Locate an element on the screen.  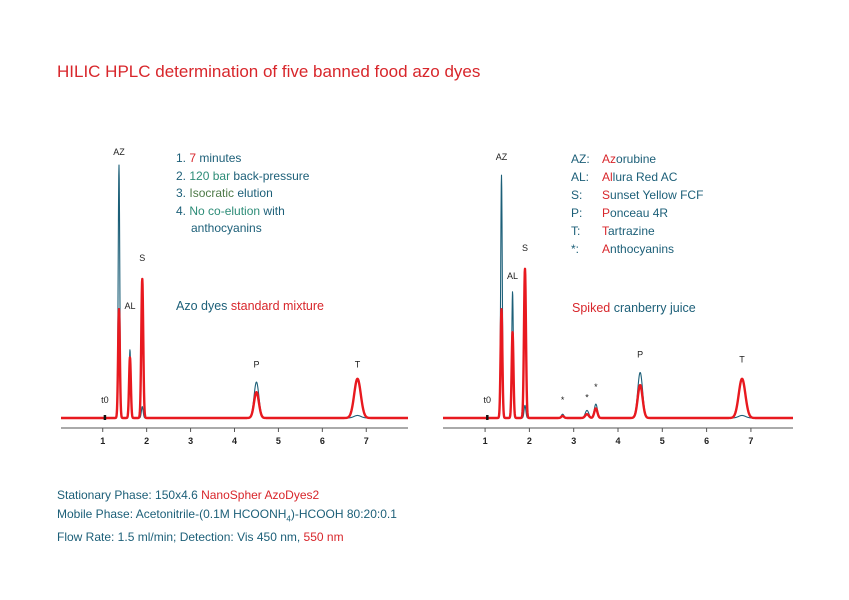
caption-standard-mixture: Azo dyes standard mixture is located at coordinates (250, 306).